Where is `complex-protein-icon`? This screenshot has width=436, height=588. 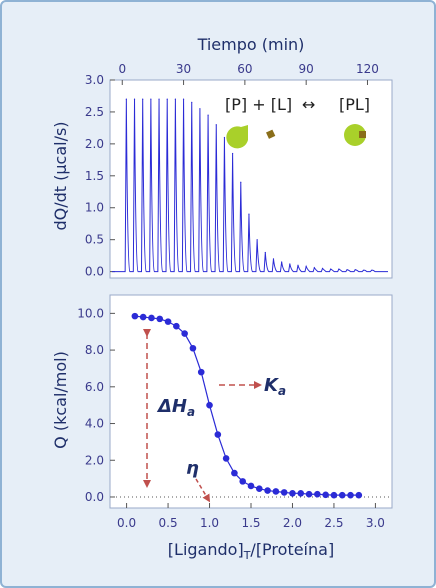 complex-protein-icon is located at coordinates (355, 135).